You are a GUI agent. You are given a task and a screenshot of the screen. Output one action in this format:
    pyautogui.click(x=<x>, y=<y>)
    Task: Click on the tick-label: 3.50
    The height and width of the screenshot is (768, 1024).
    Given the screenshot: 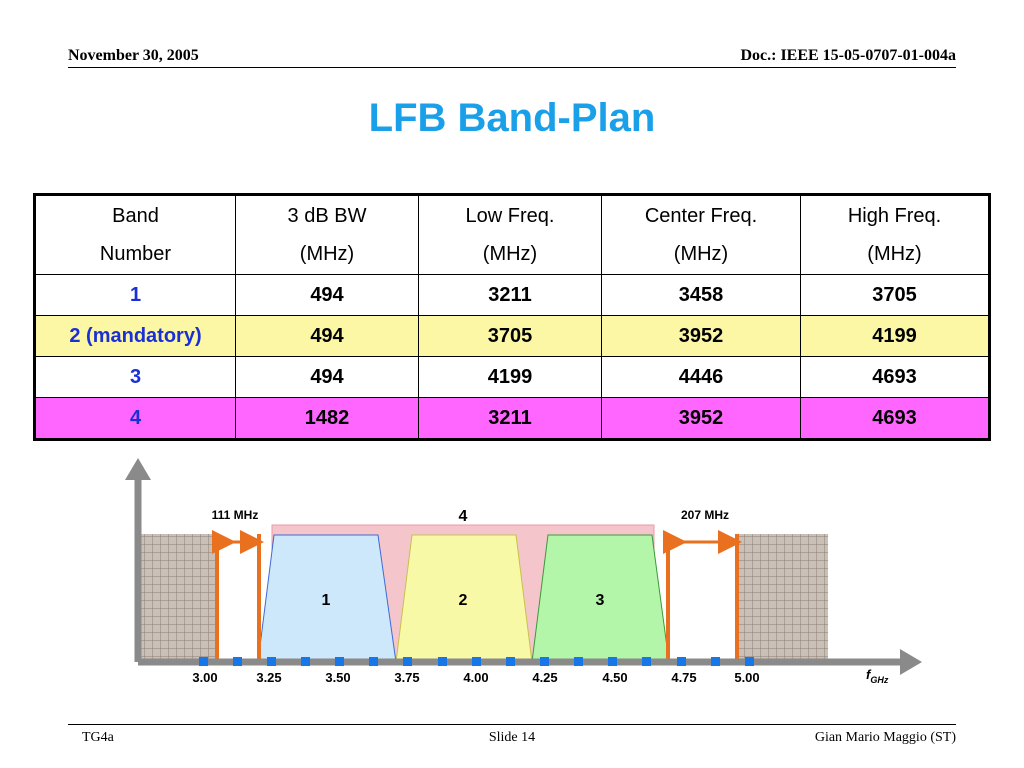 What is the action you would take?
    pyautogui.click(x=337, y=677)
    